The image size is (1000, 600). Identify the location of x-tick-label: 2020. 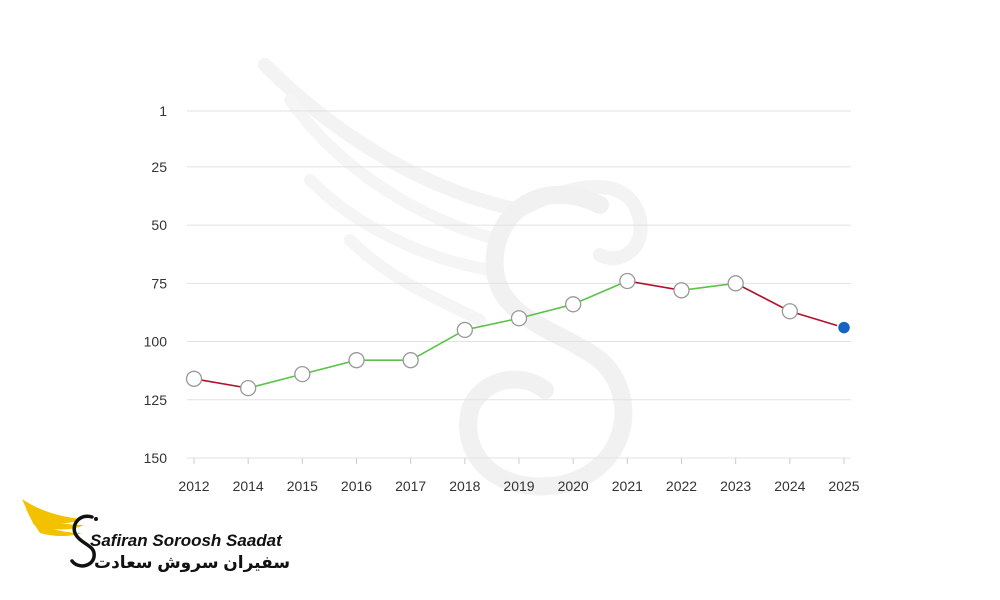
(573, 486).